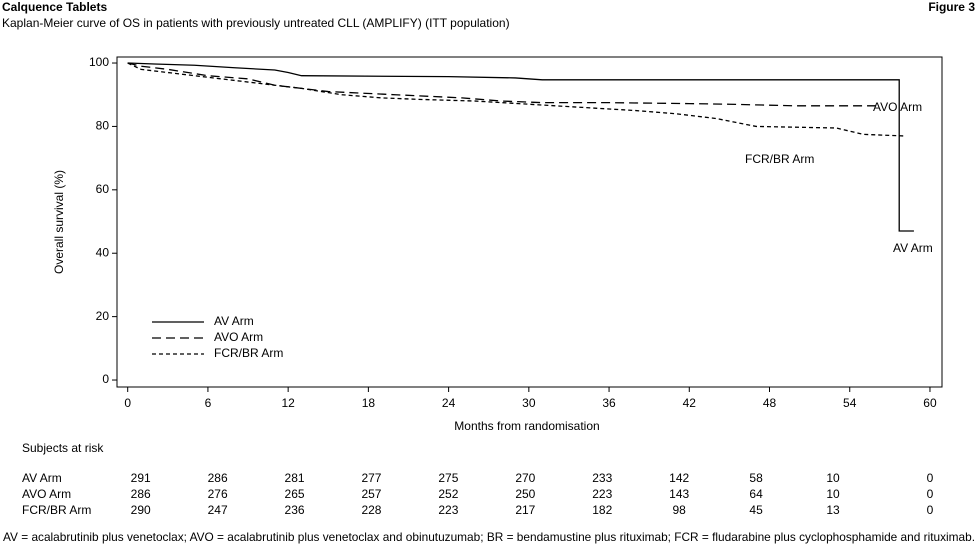 The height and width of the screenshot is (553, 978). What do you see at coordinates (779, 159) in the screenshot?
I see `curve-annotation: FCR/BR Arm` at bounding box center [779, 159].